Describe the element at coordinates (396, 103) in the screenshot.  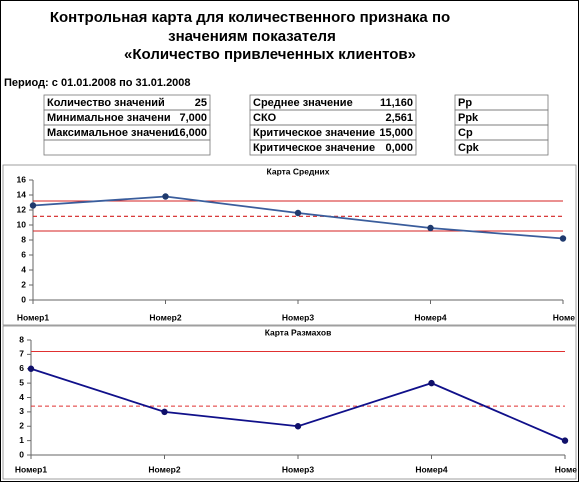
I see `cell-value: 11,160` at that location.